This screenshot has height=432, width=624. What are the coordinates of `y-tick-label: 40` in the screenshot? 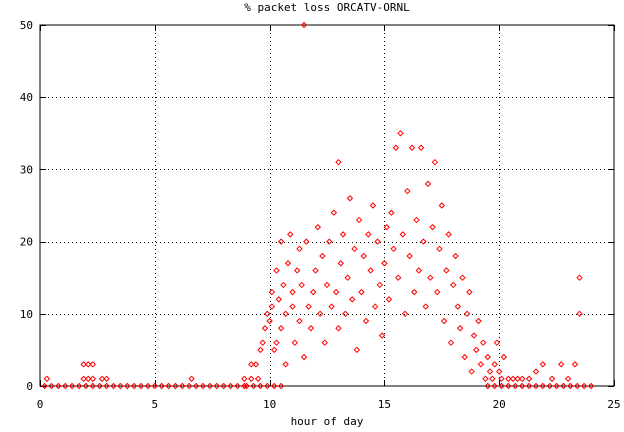 It's located at (26, 97).